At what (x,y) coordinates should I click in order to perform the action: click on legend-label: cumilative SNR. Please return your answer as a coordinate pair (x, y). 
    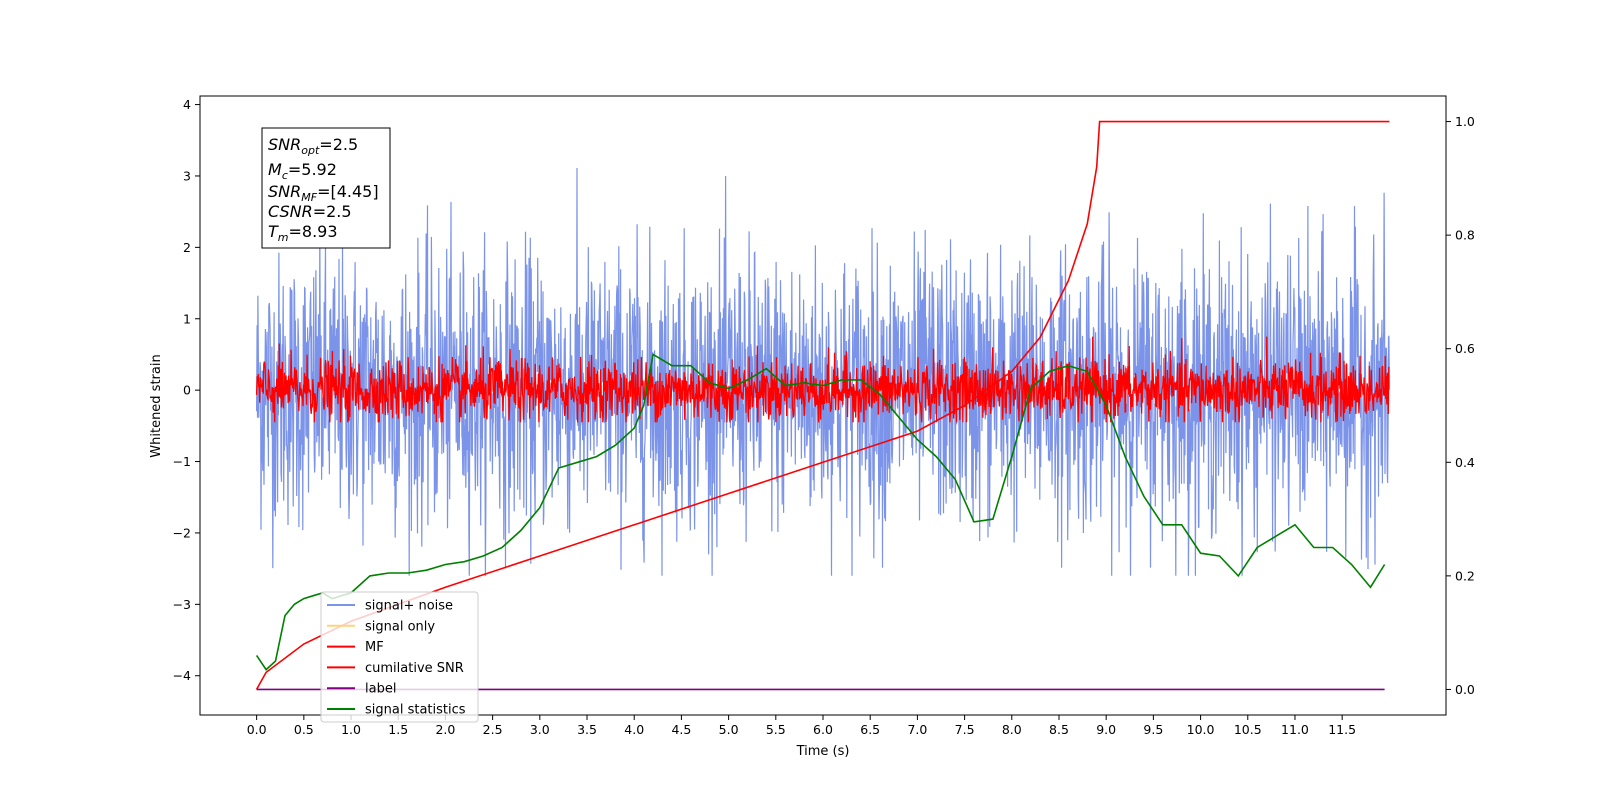
    Looking at the image, I should click on (414, 668).